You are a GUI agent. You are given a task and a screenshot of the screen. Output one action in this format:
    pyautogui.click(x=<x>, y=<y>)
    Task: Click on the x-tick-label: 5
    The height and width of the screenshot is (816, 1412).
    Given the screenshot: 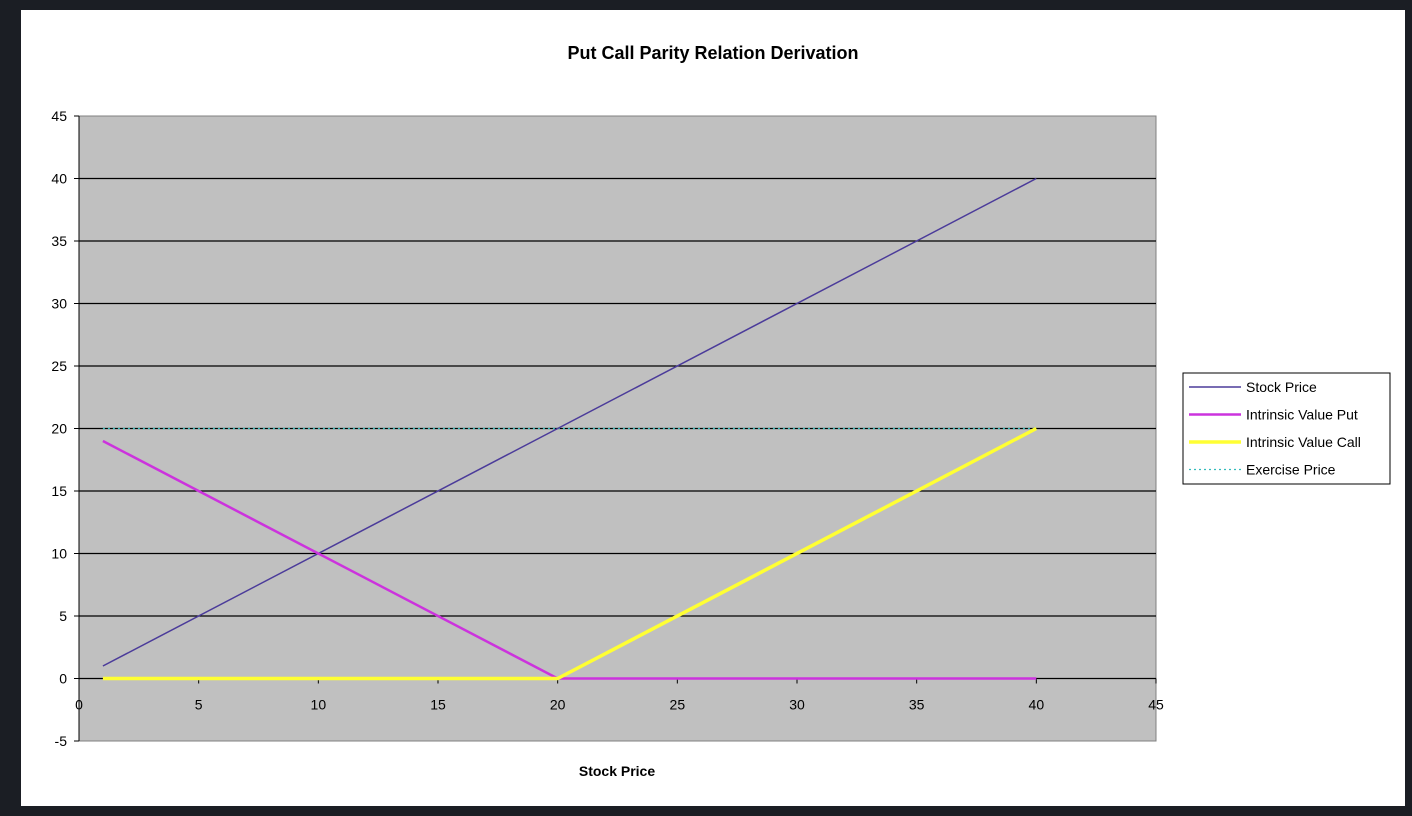 What is the action you would take?
    pyautogui.click(x=199, y=705)
    